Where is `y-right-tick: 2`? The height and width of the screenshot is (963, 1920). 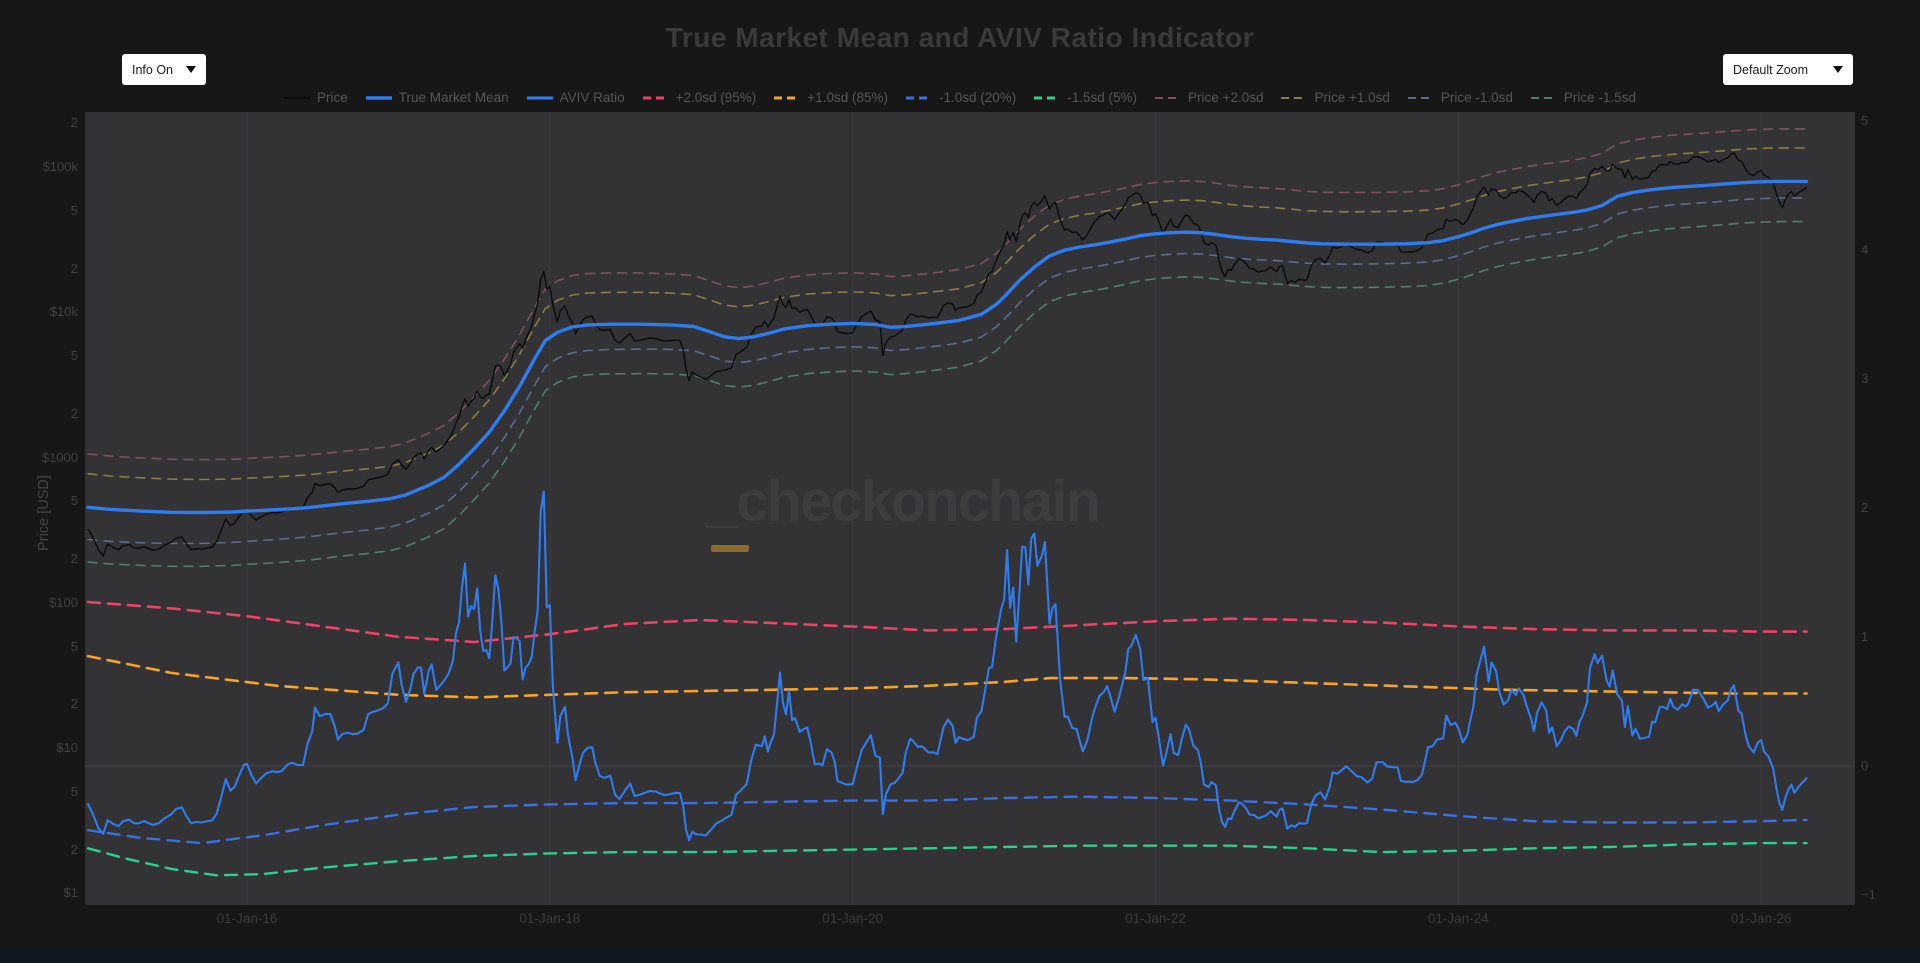
y-right-tick: 2 is located at coordinates (1865, 507).